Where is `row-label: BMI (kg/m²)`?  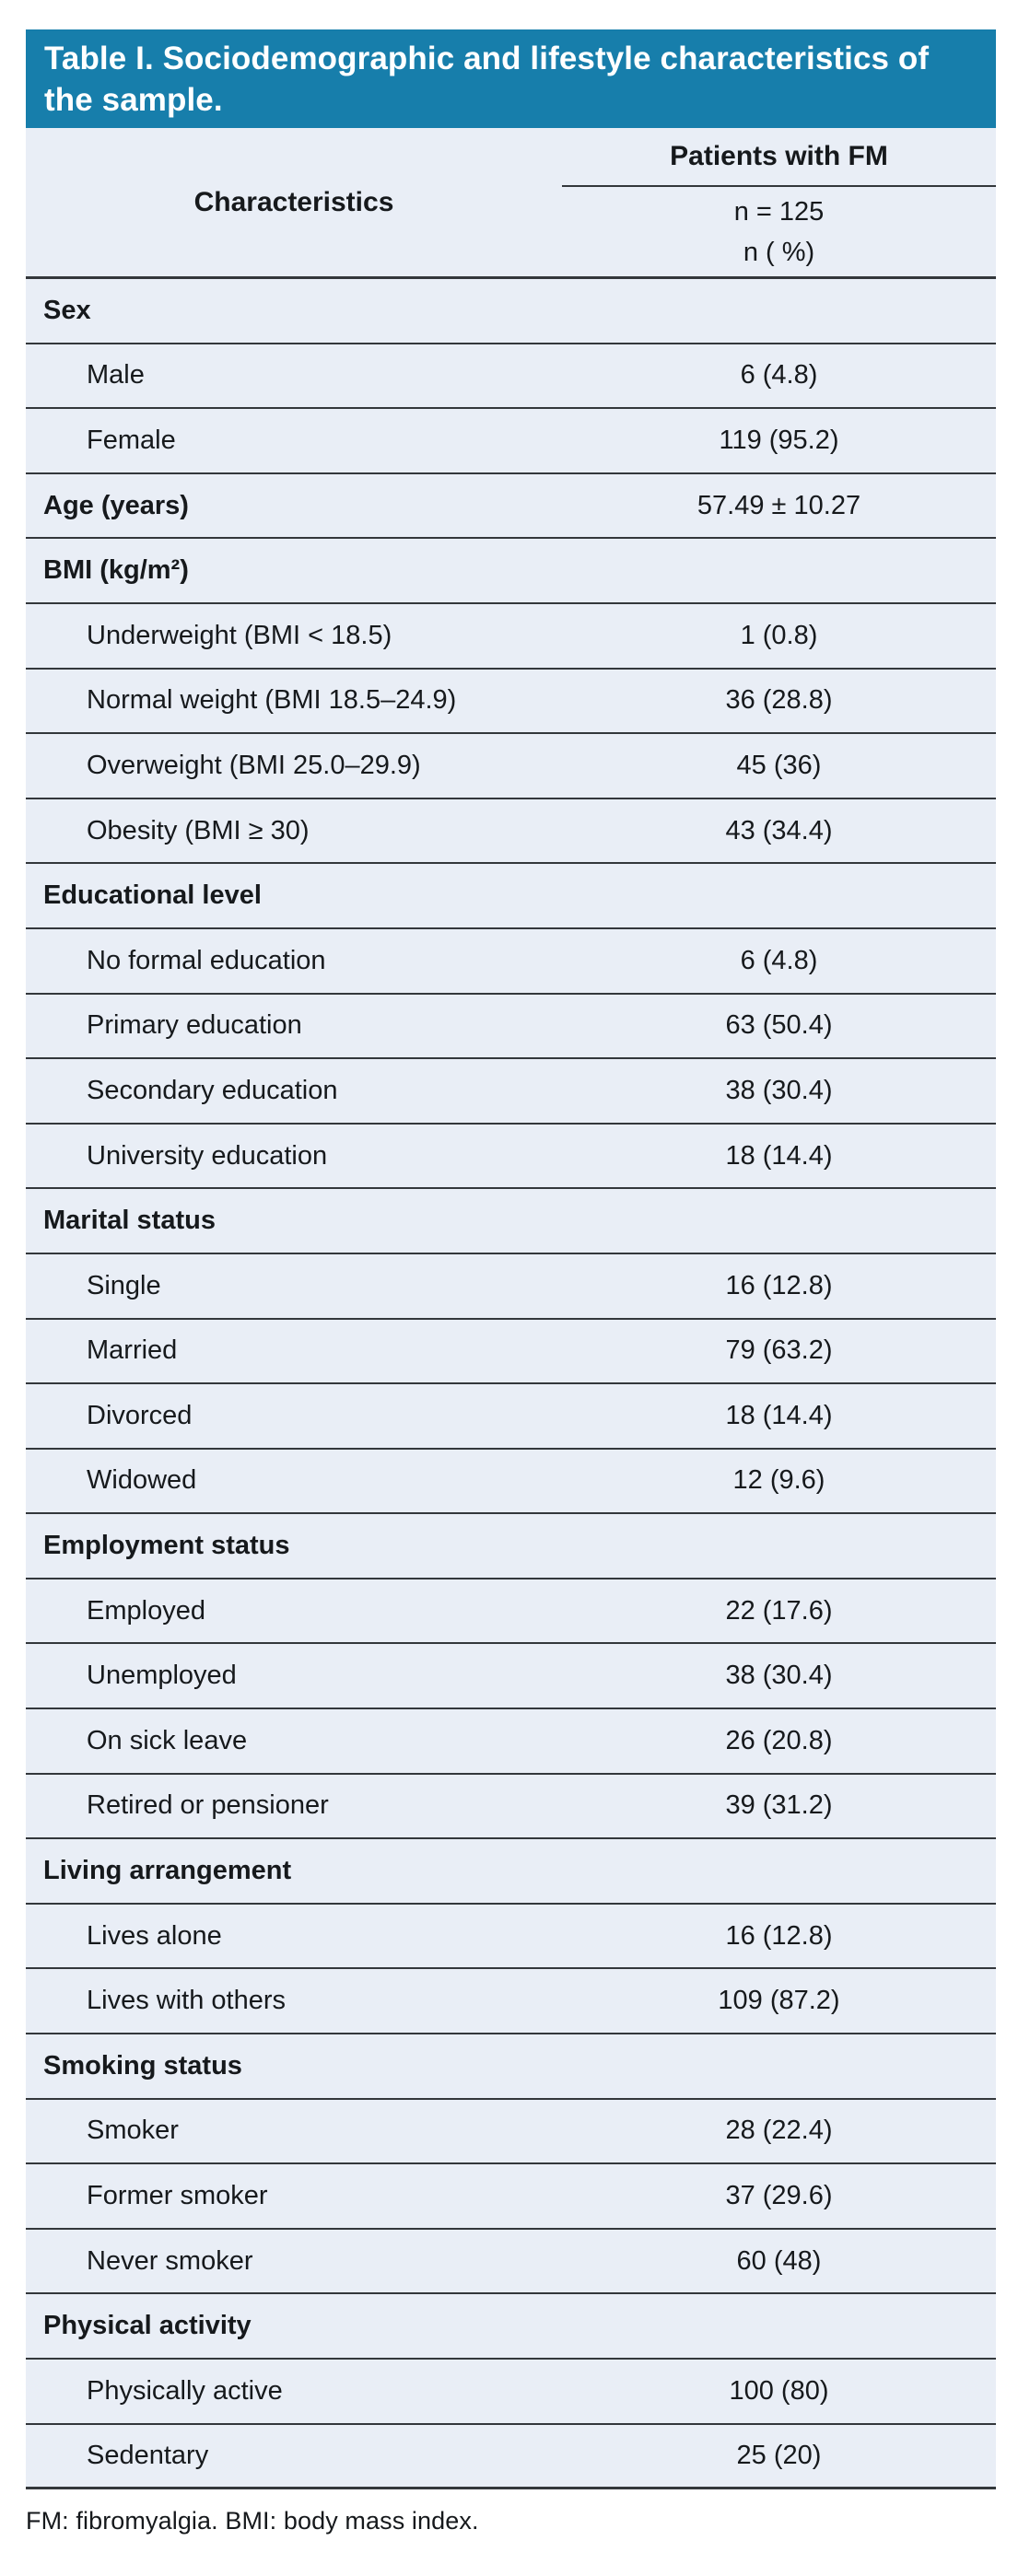
row-label: BMI (kg/m²) is located at coordinates (116, 570).